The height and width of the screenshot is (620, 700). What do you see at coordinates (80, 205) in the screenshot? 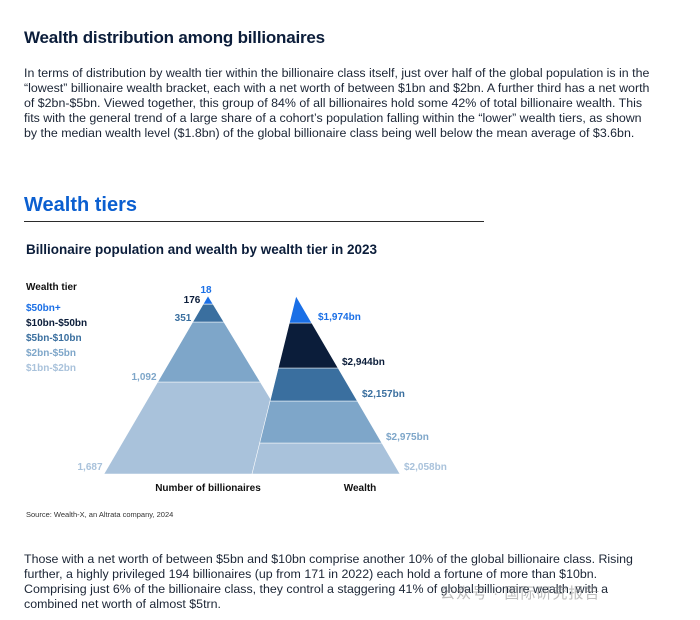
I see `section-heading: Wealth tiers` at bounding box center [80, 205].